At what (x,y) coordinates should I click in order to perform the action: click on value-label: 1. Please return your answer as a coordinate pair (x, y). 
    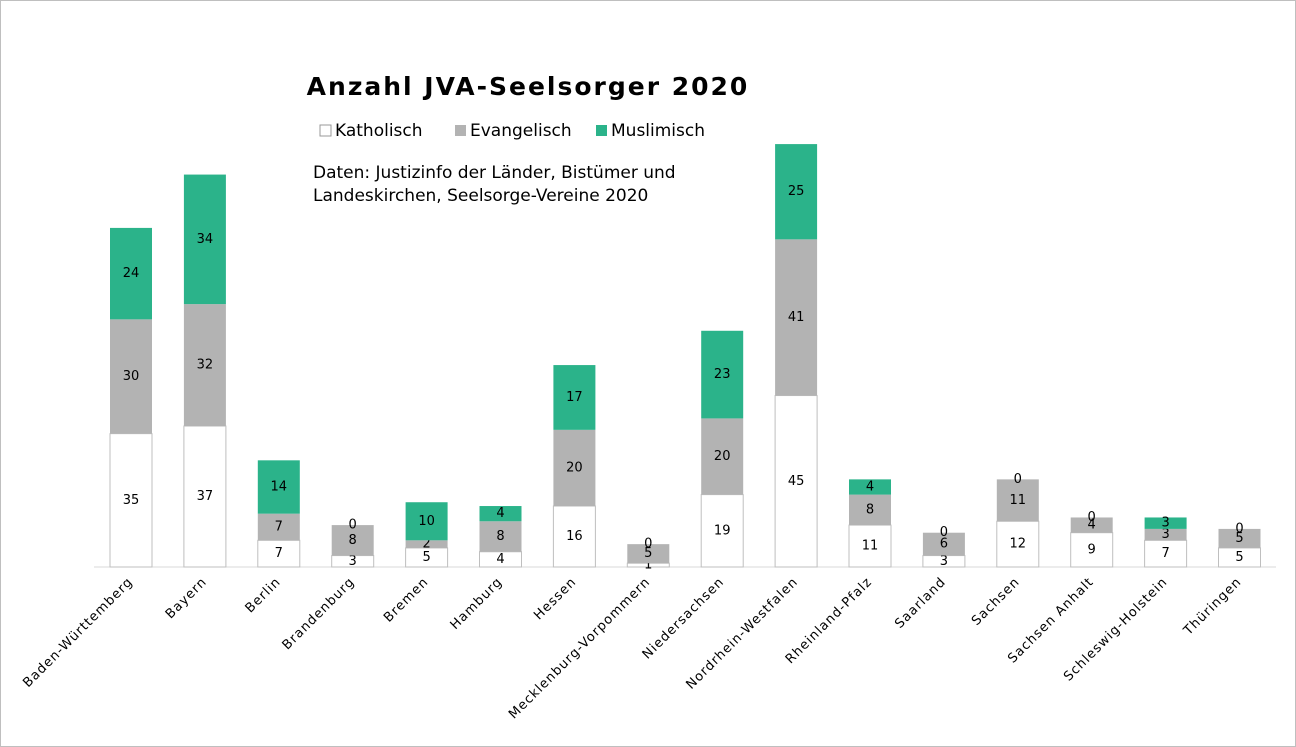
    Looking at the image, I should click on (648, 565).